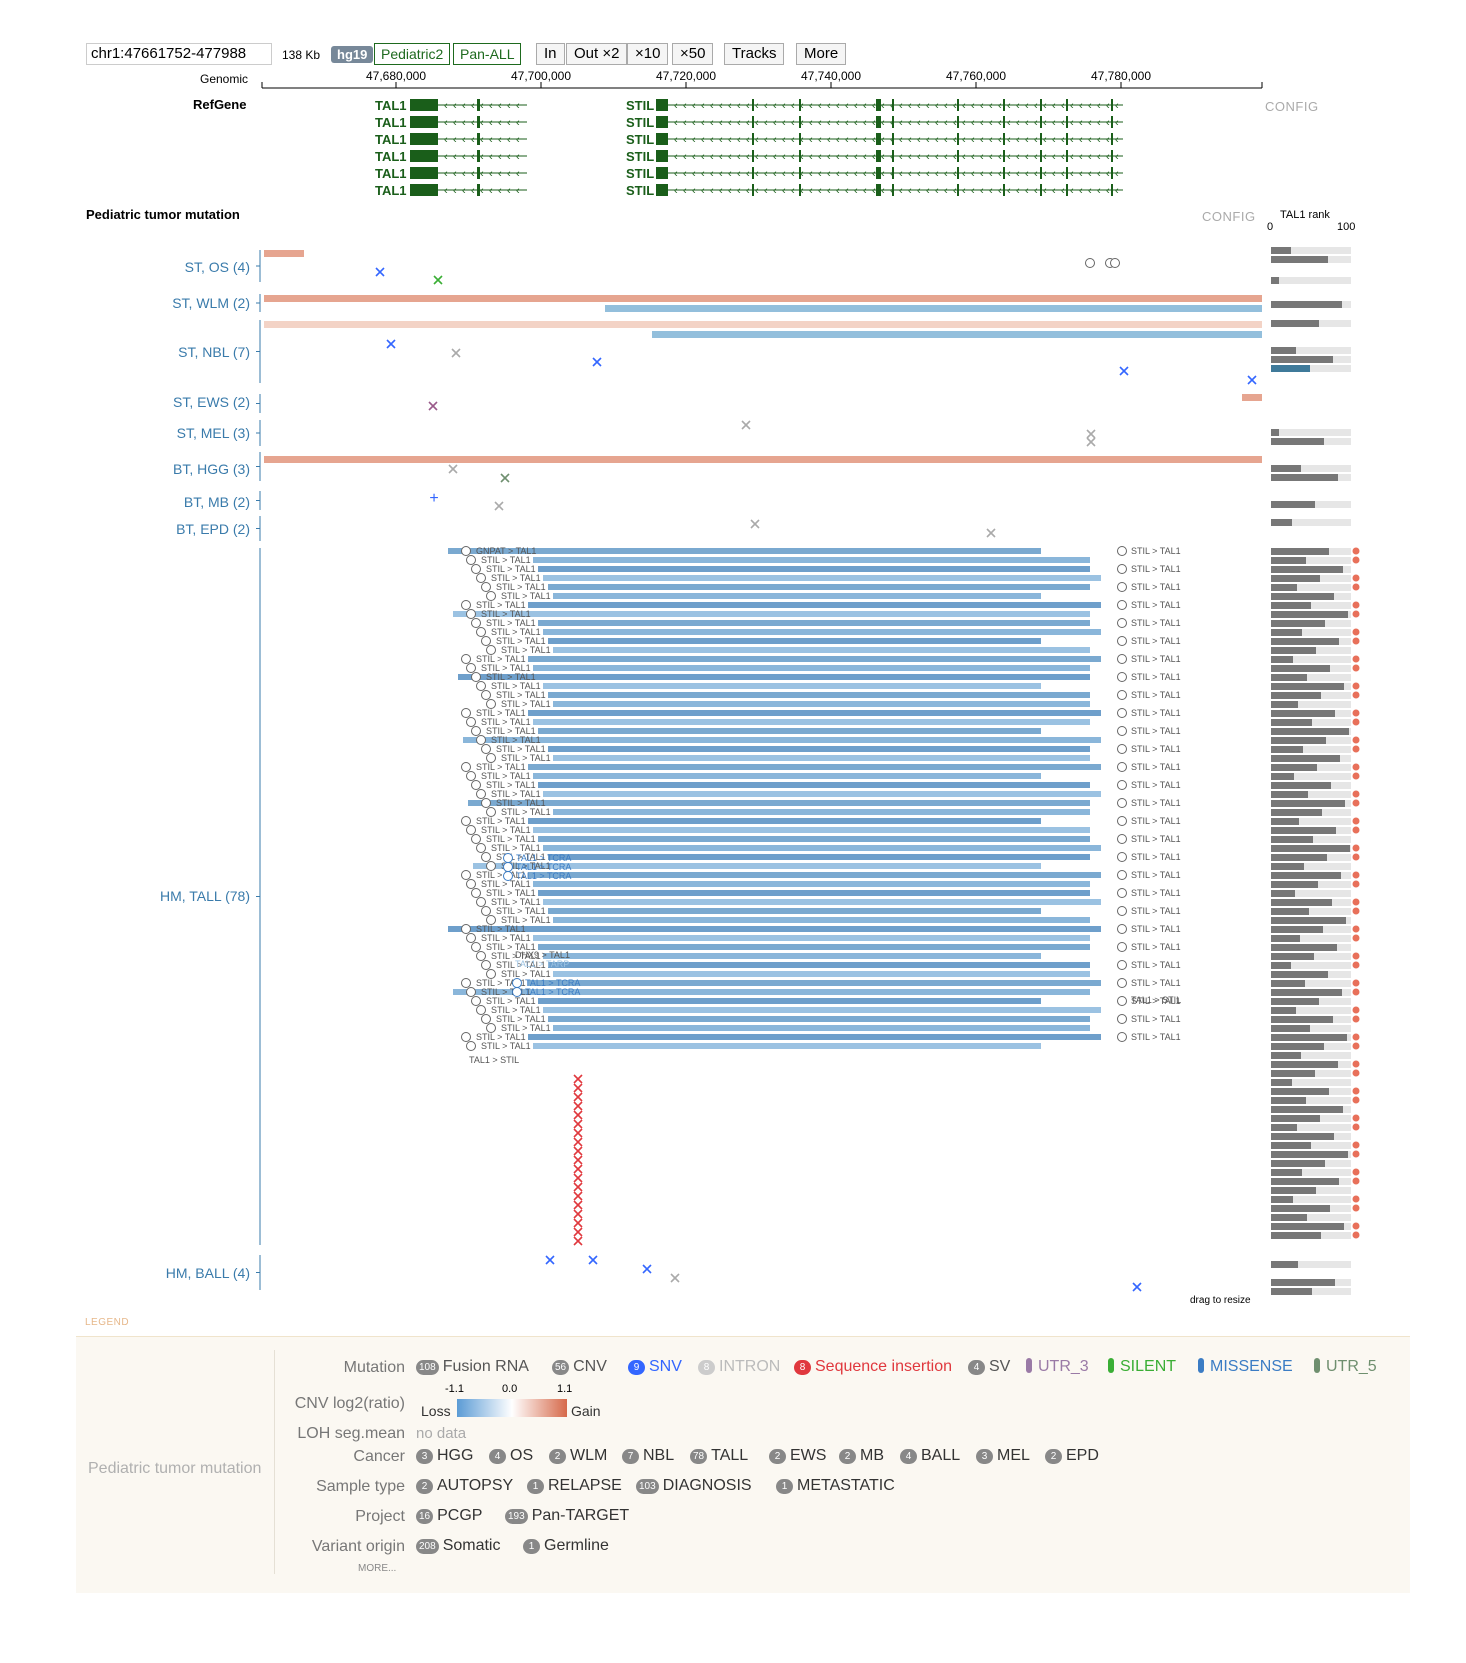  I want to click on zoom-out-10x-button: ×10, so click(648, 54).